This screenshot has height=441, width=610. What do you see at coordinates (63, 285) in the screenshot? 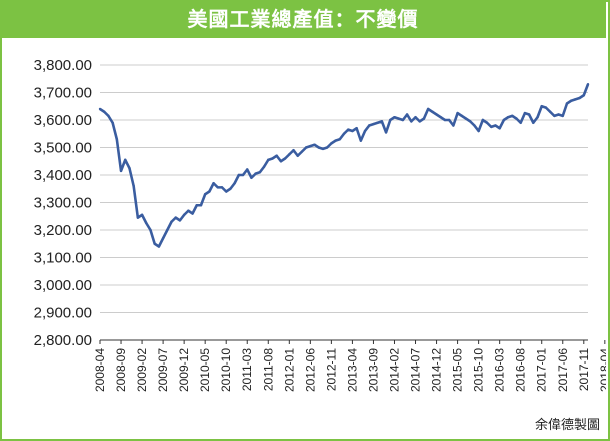
I see `y-tick-label: 3,000.00` at bounding box center [63, 285].